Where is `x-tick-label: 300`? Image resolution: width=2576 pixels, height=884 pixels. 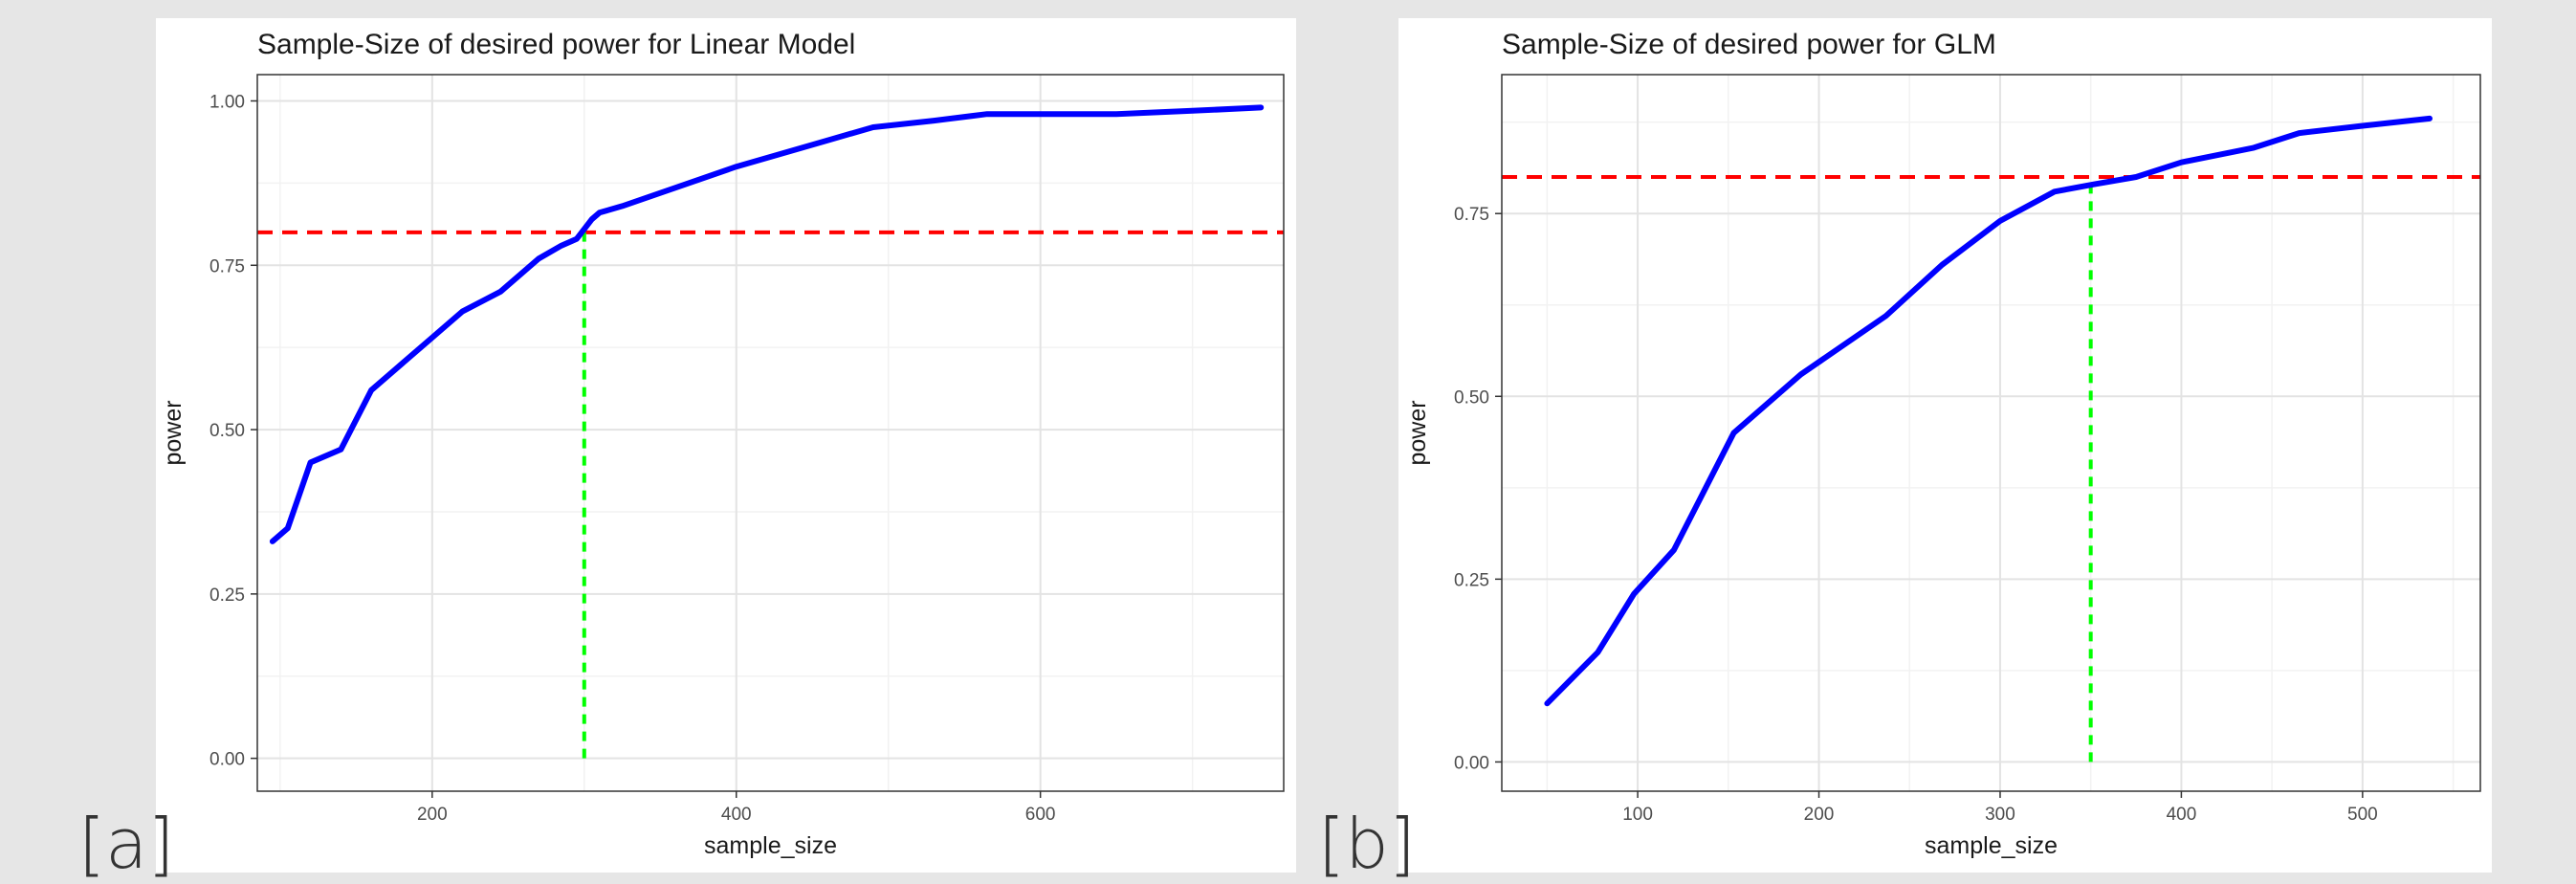
x-tick-label: 300 is located at coordinates (2000, 815).